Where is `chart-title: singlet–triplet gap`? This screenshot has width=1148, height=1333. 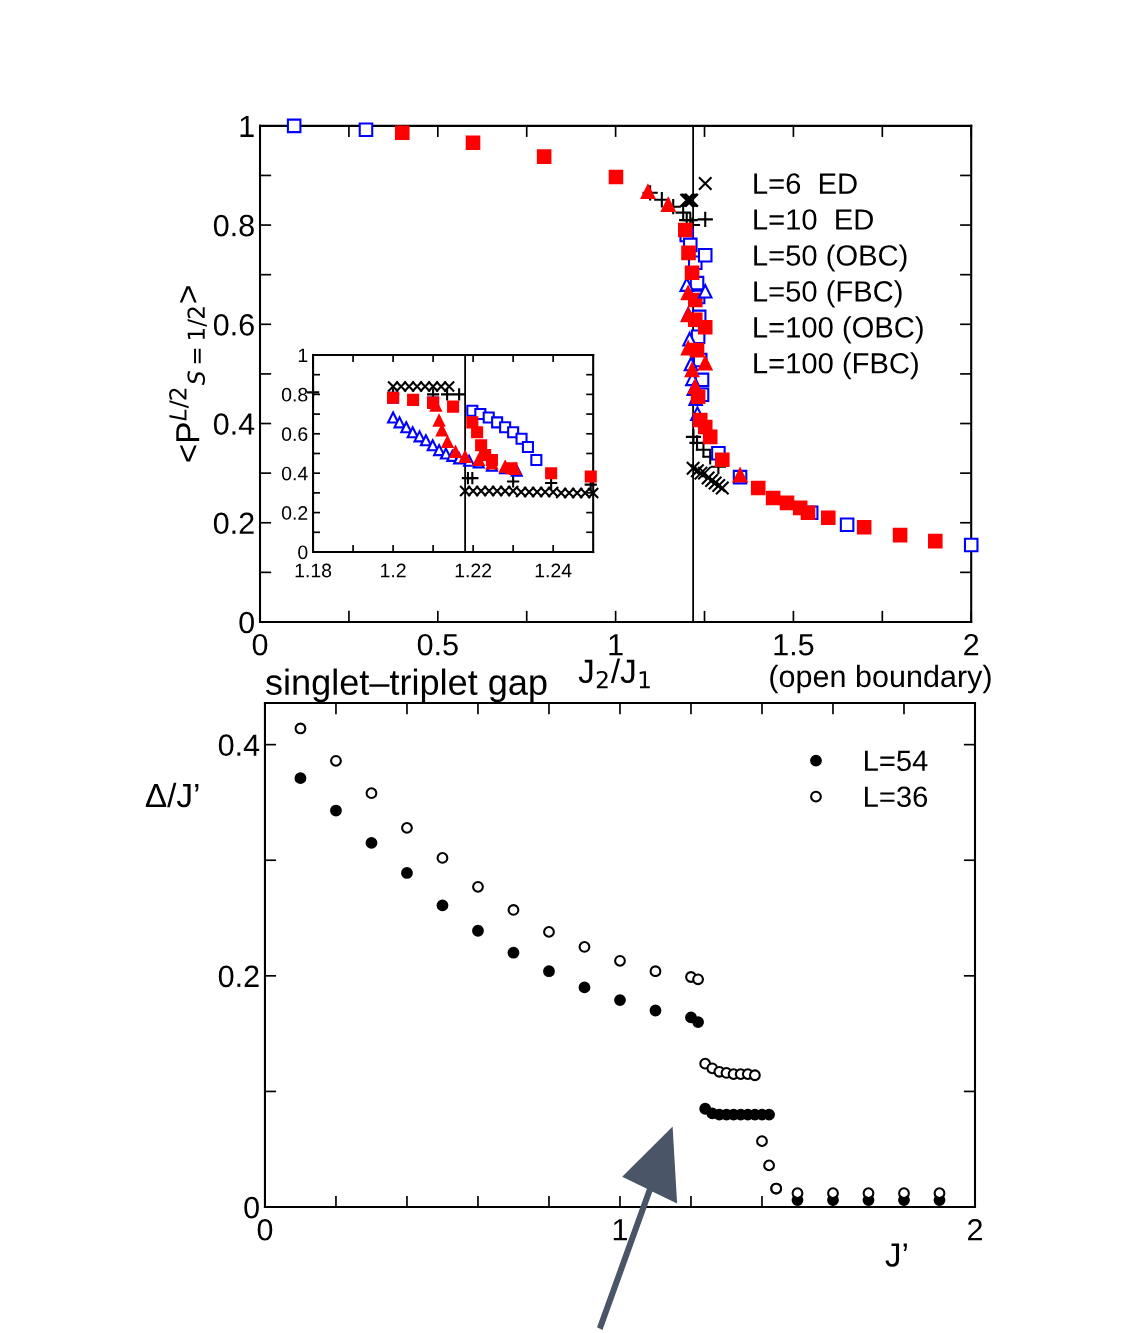 chart-title: singlet–triplet gap is located at coordinates (406, 685).